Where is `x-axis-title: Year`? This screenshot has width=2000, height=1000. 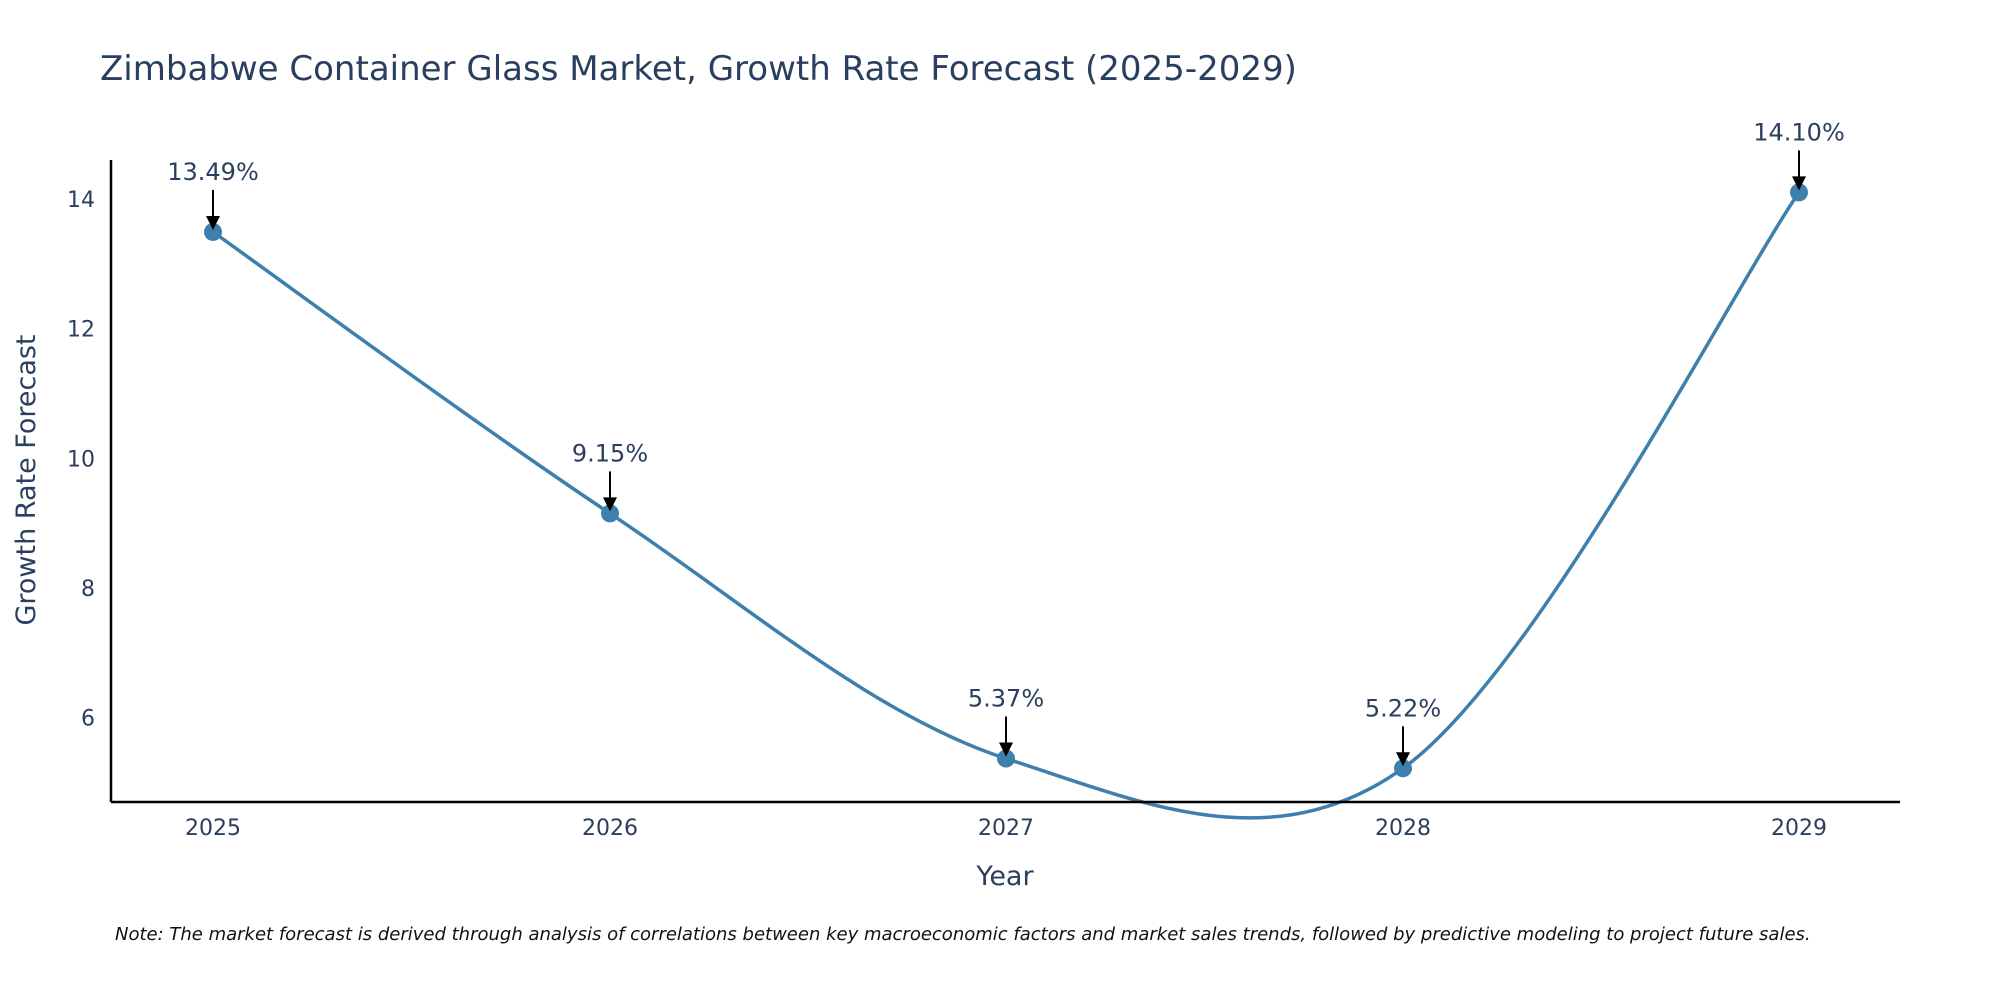
x-axis-title: Year is located at coordinates (1004, 876).